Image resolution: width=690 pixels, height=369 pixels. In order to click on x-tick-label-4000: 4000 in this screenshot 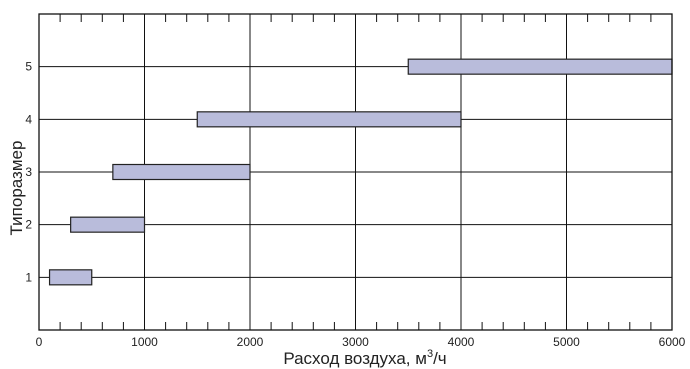, I will do `click(461, 342)`.